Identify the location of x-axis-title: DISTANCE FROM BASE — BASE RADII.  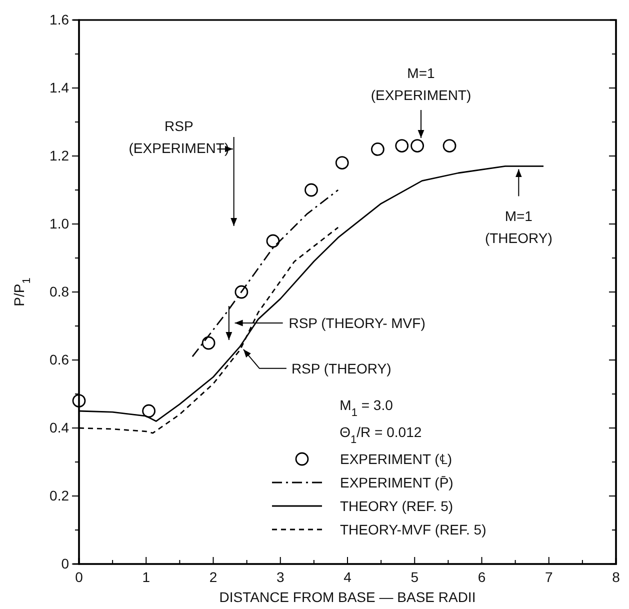
(347, 597).